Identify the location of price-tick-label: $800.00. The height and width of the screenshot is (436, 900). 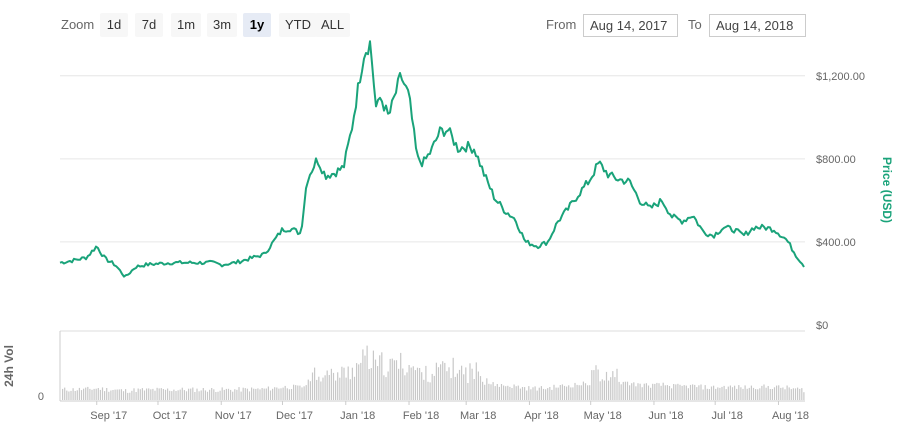
(836, 160).